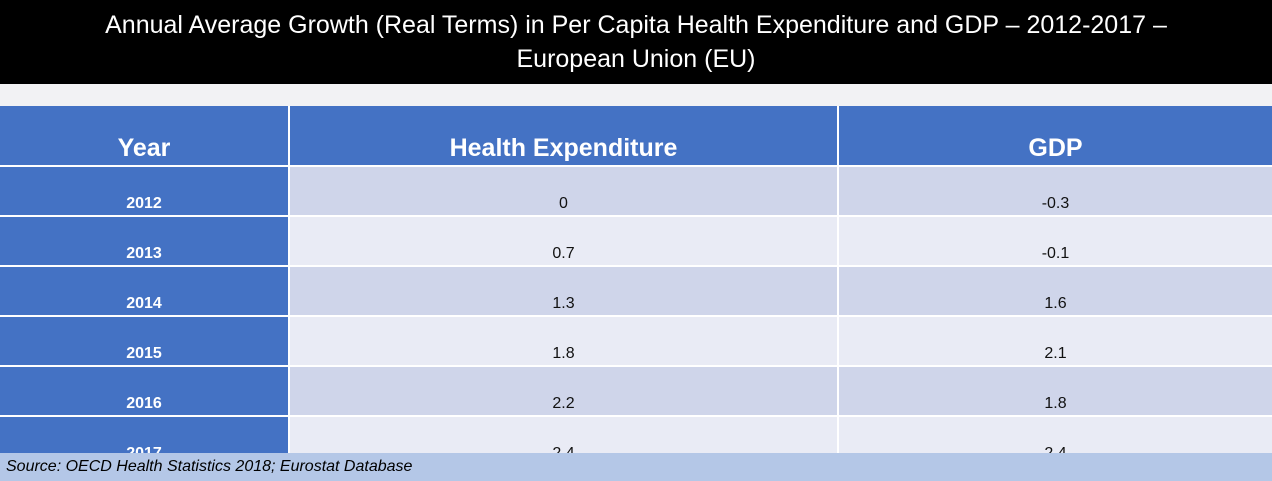  Describe the element at coordinates (1055, 136) in the screenshot. I see `header-gdp: GDP` at that location.